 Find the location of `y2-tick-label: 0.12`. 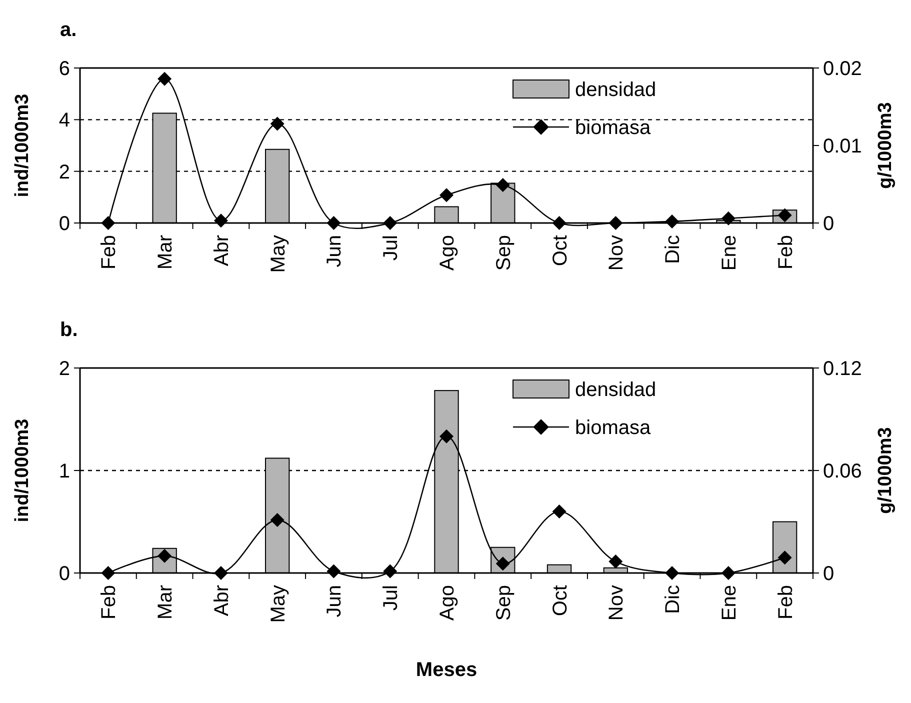

y2-tick-label: 0.12 is located at coordinates (842, 369).